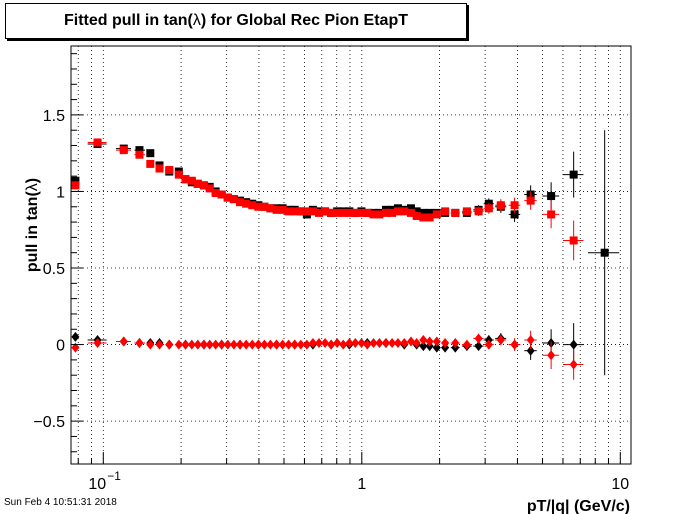 Image resolution: width=700 pixels, height=514 pixels. Describe the element at coordinates (60, 346) in the screenshot. I see `y-tick-label: 0` at that location.